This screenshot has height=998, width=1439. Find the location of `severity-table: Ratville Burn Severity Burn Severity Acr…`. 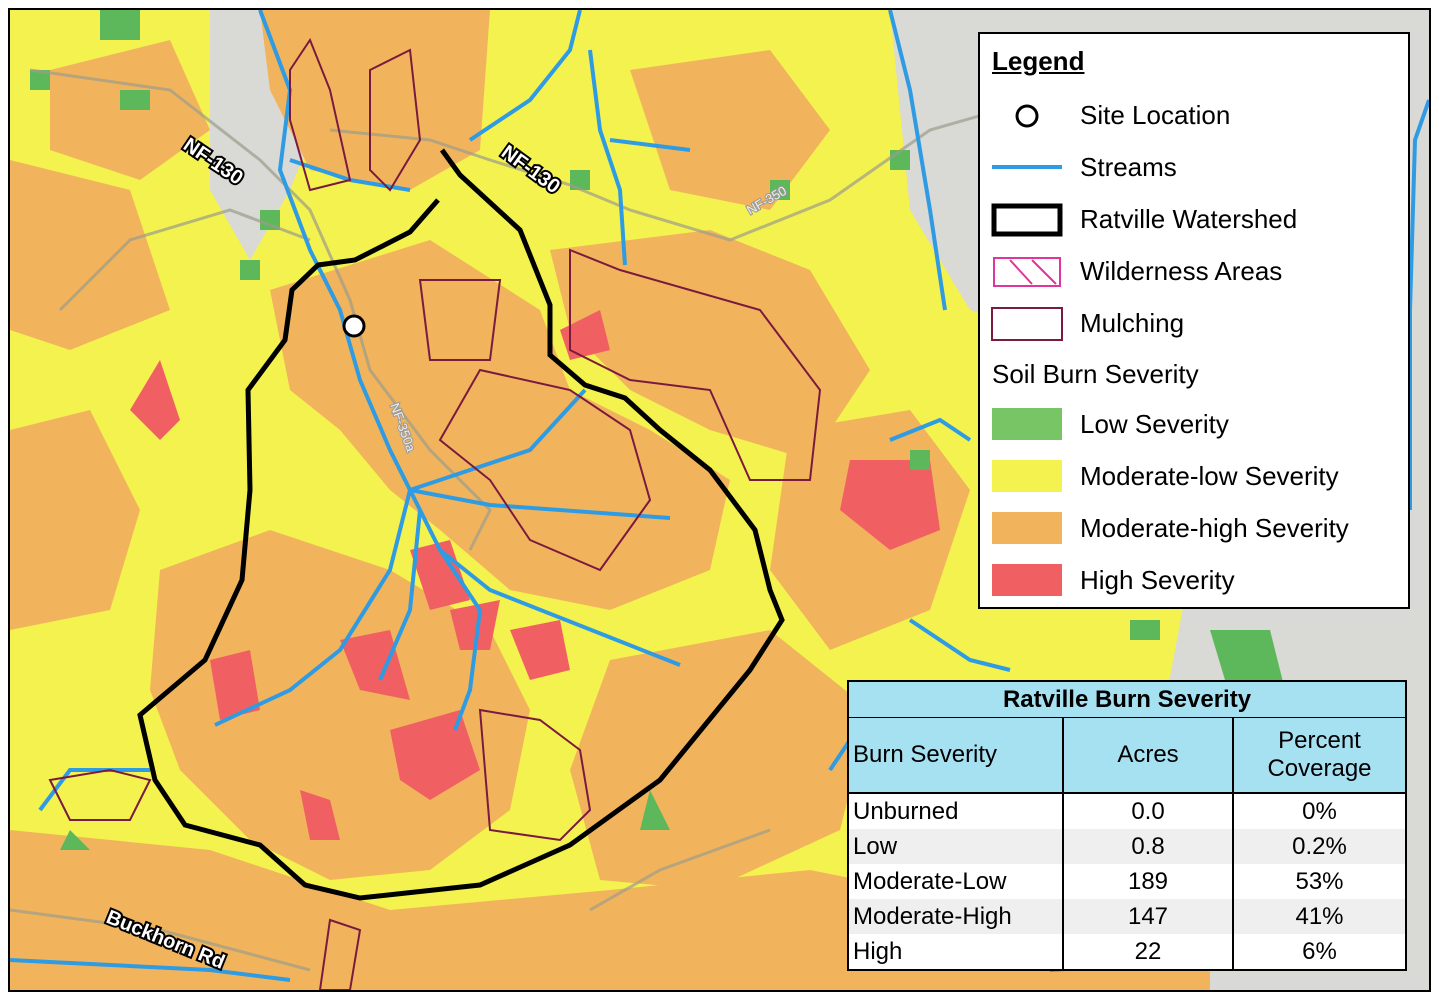

severity-table: Ratville Burn Severity Burn Severity Acr… is located at coordinates (1127, 825).